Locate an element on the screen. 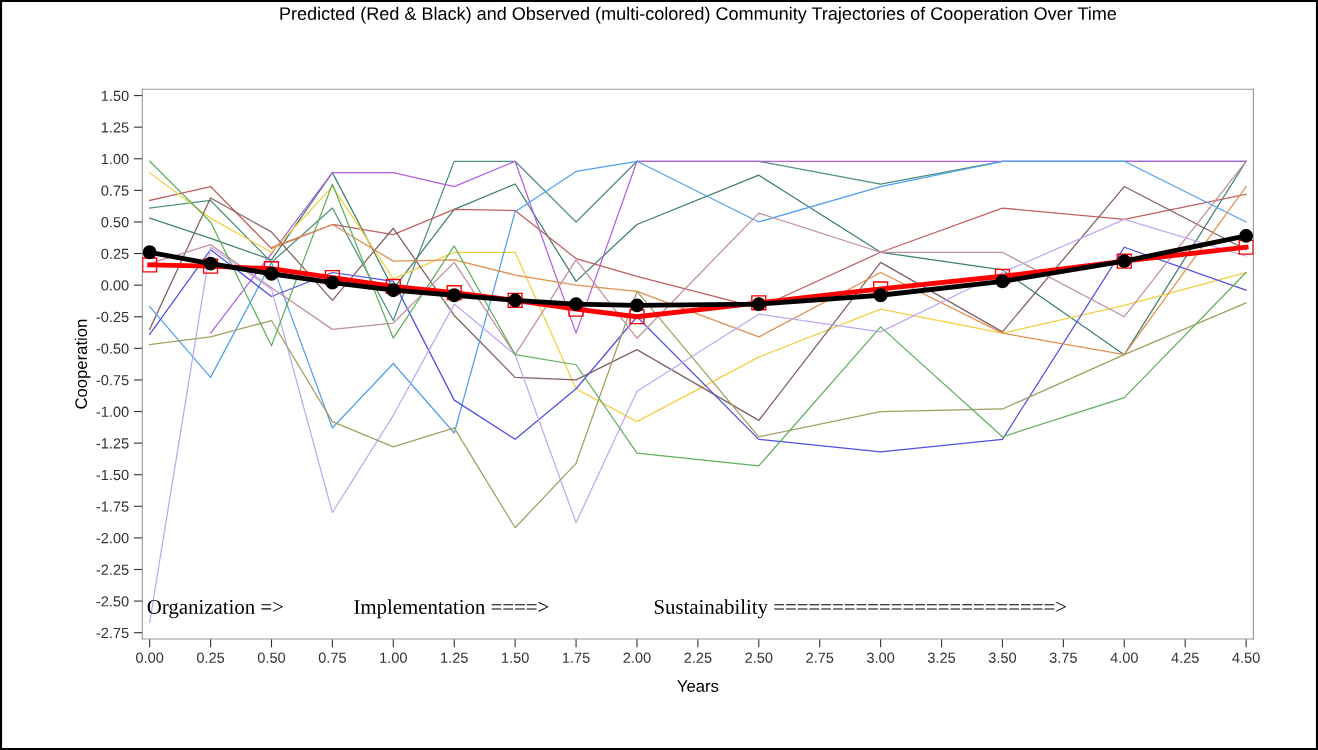 This screenshot has width=1318, height=750. x-tick-label: 4.25 is located at coordinates (1185, 657).